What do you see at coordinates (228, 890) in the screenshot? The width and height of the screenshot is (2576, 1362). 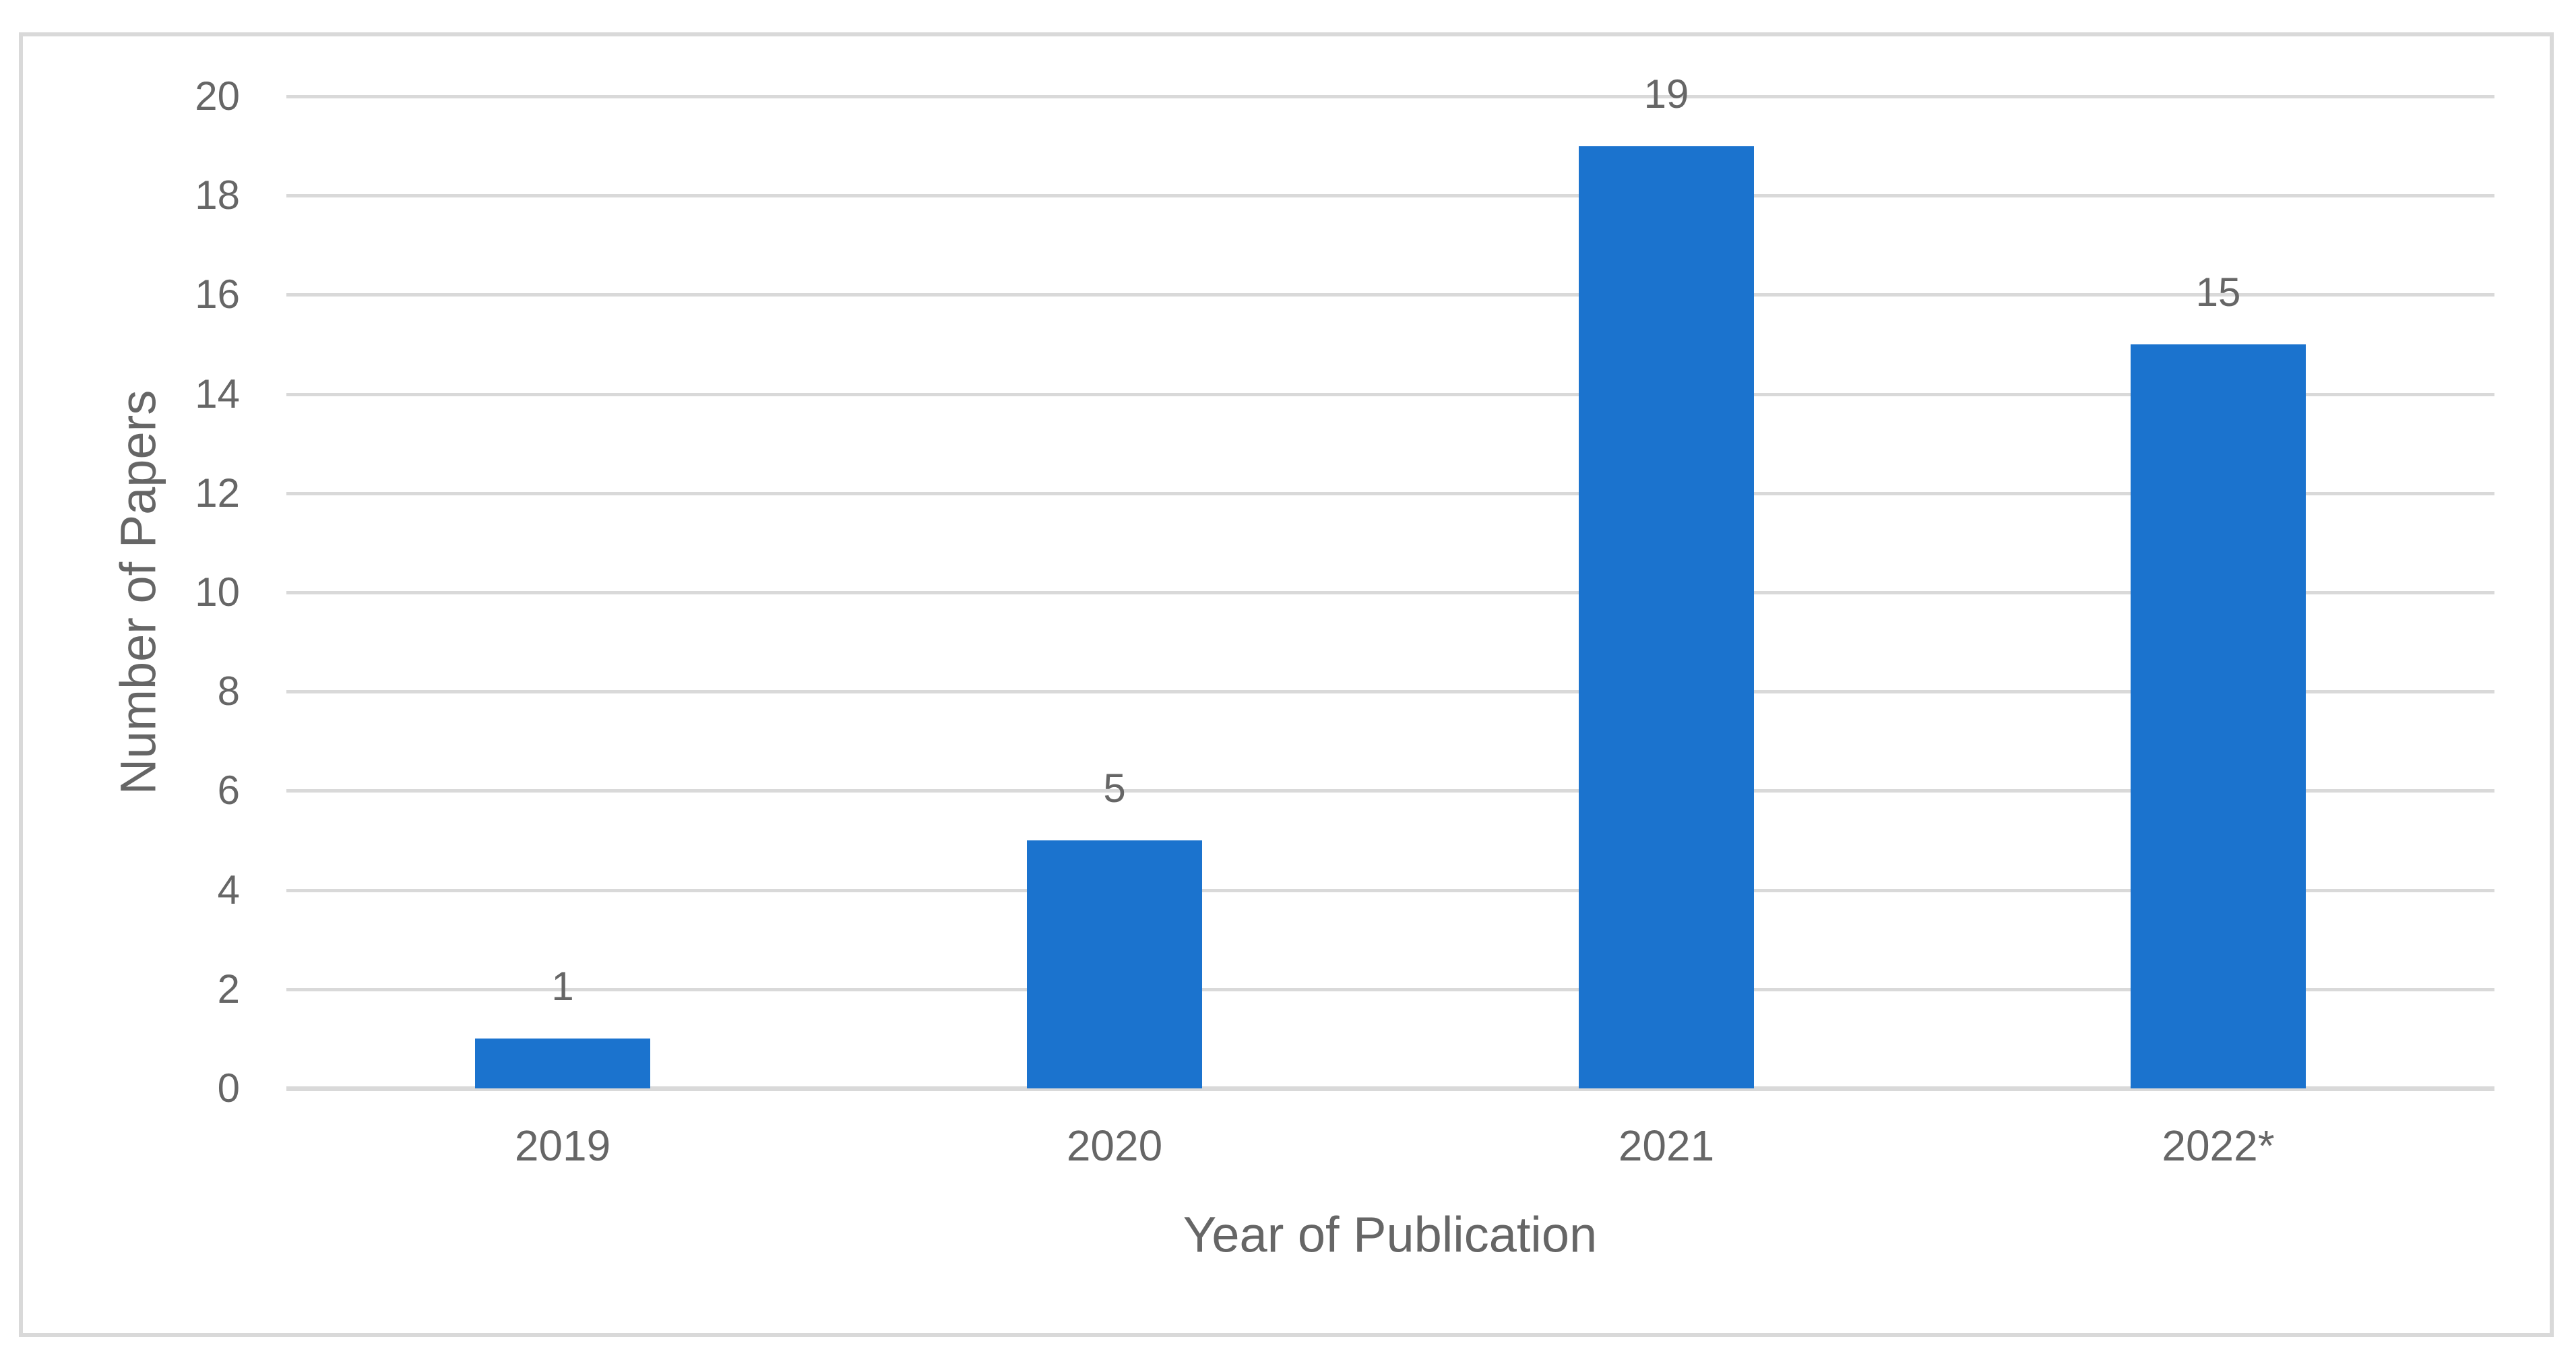 I see `y-tick-label-4: 4` at bounding box center [228, 890].